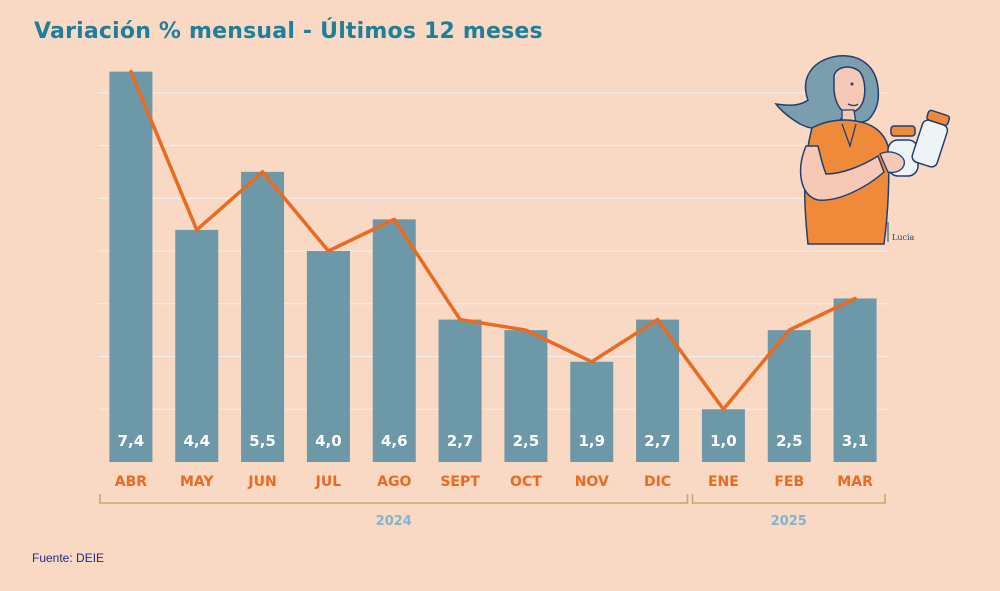 This screenshot has width=1000, height=591. Describe the element at coordinates (657, 482) in the screenshot. I see `month-label: DIC` at that location.